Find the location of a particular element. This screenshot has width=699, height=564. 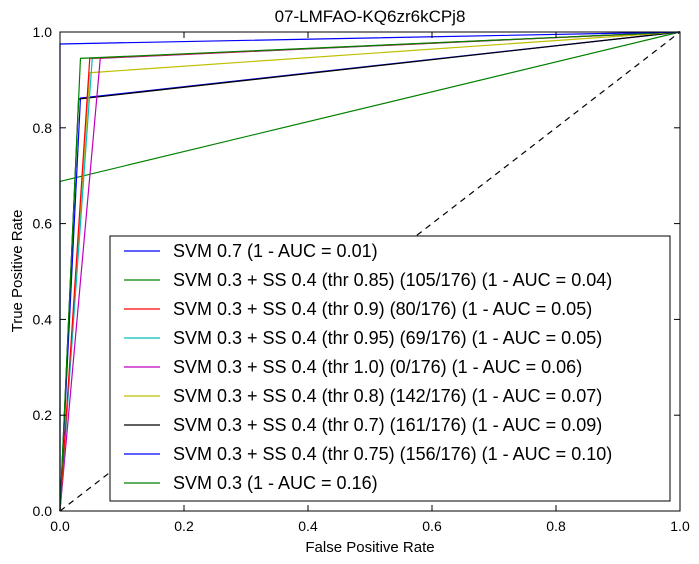

x-tick-label: 0.6 is located at coordinates (432, 526).